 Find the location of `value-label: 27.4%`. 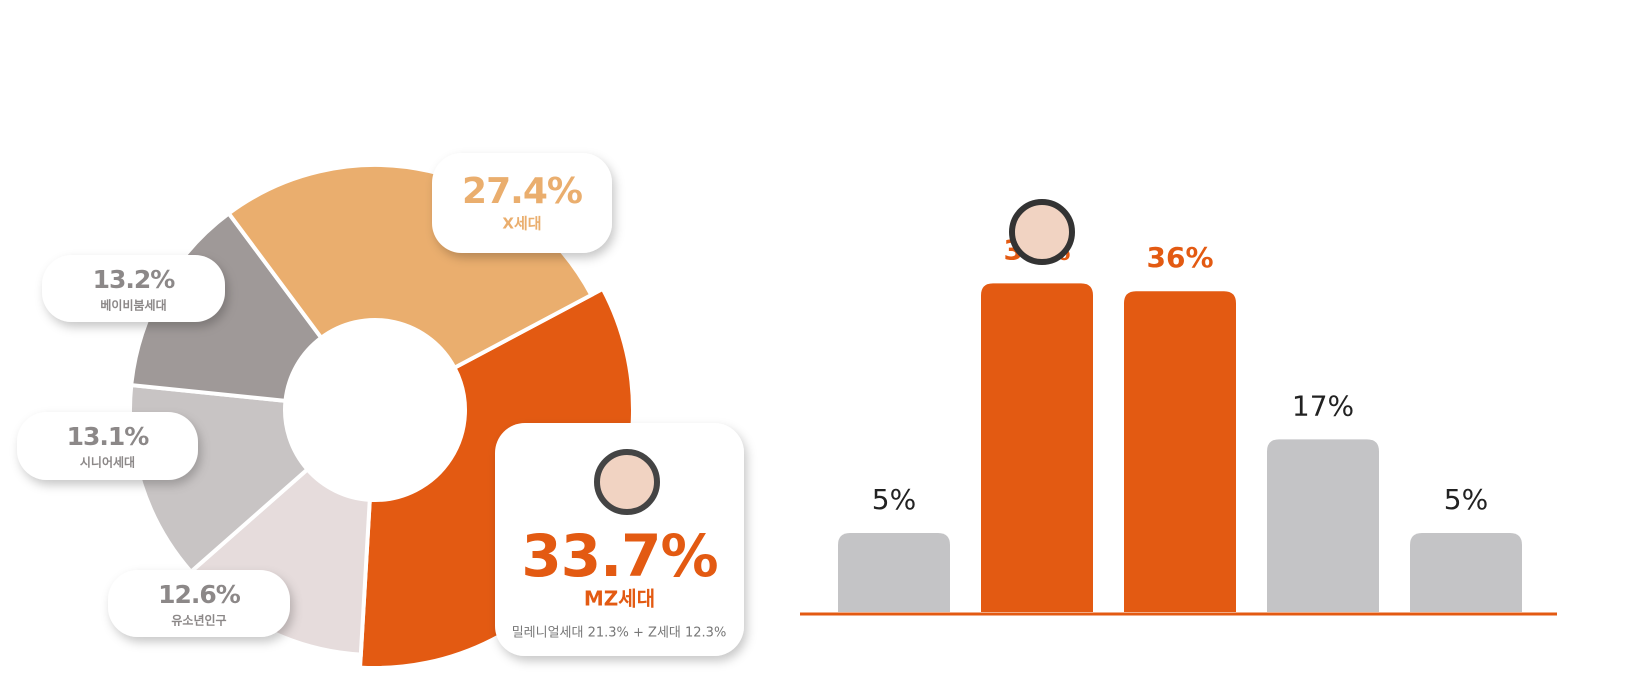

value-label: 27.4% is located at coordinates (522, 191).